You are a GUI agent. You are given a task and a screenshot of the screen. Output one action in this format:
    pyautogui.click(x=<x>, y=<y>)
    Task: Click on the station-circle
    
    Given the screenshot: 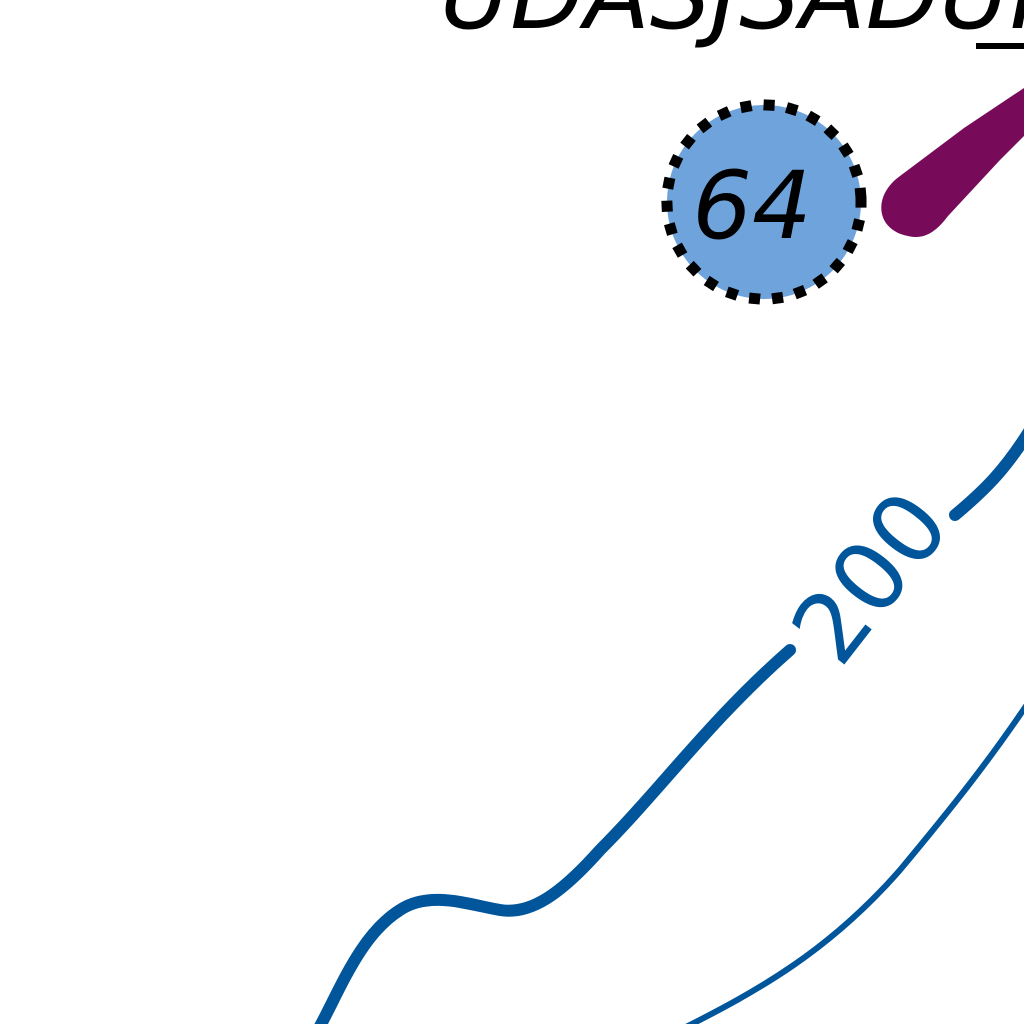 What is the action you would take?
    pyautogui.click(x=764, y=202)
    